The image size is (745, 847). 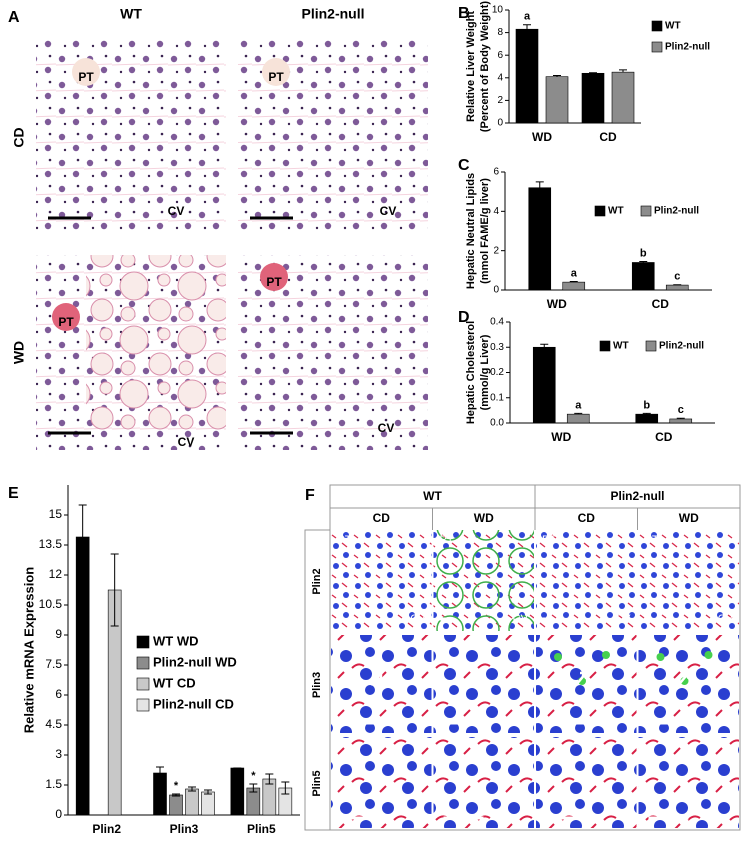 What do you see at coordinates (497, 397) in the screenshot?
I see `y-tick-label: 0.1` at bounding box center [497, 397].